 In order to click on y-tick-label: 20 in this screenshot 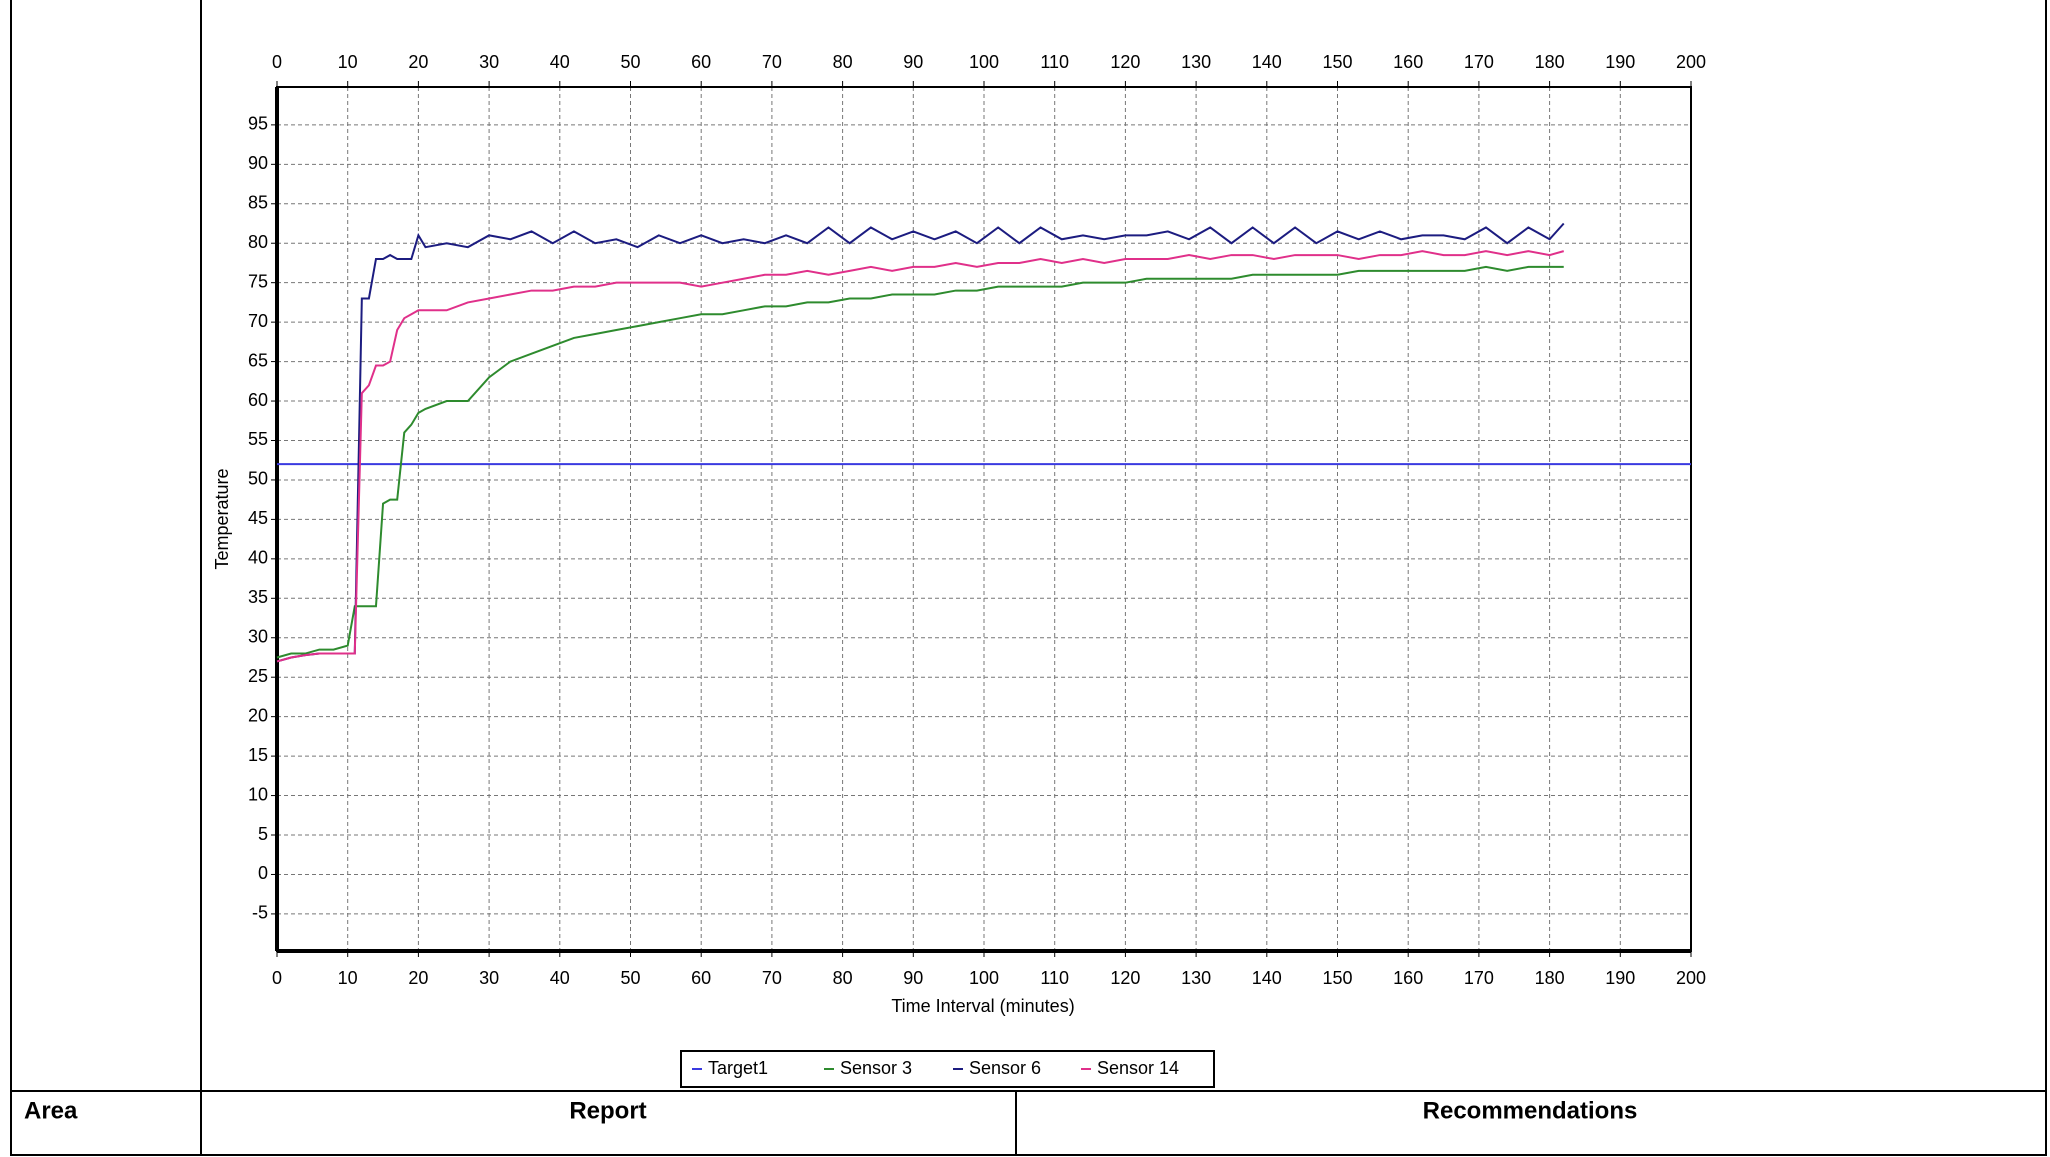, I will do `click(258, 715)`.